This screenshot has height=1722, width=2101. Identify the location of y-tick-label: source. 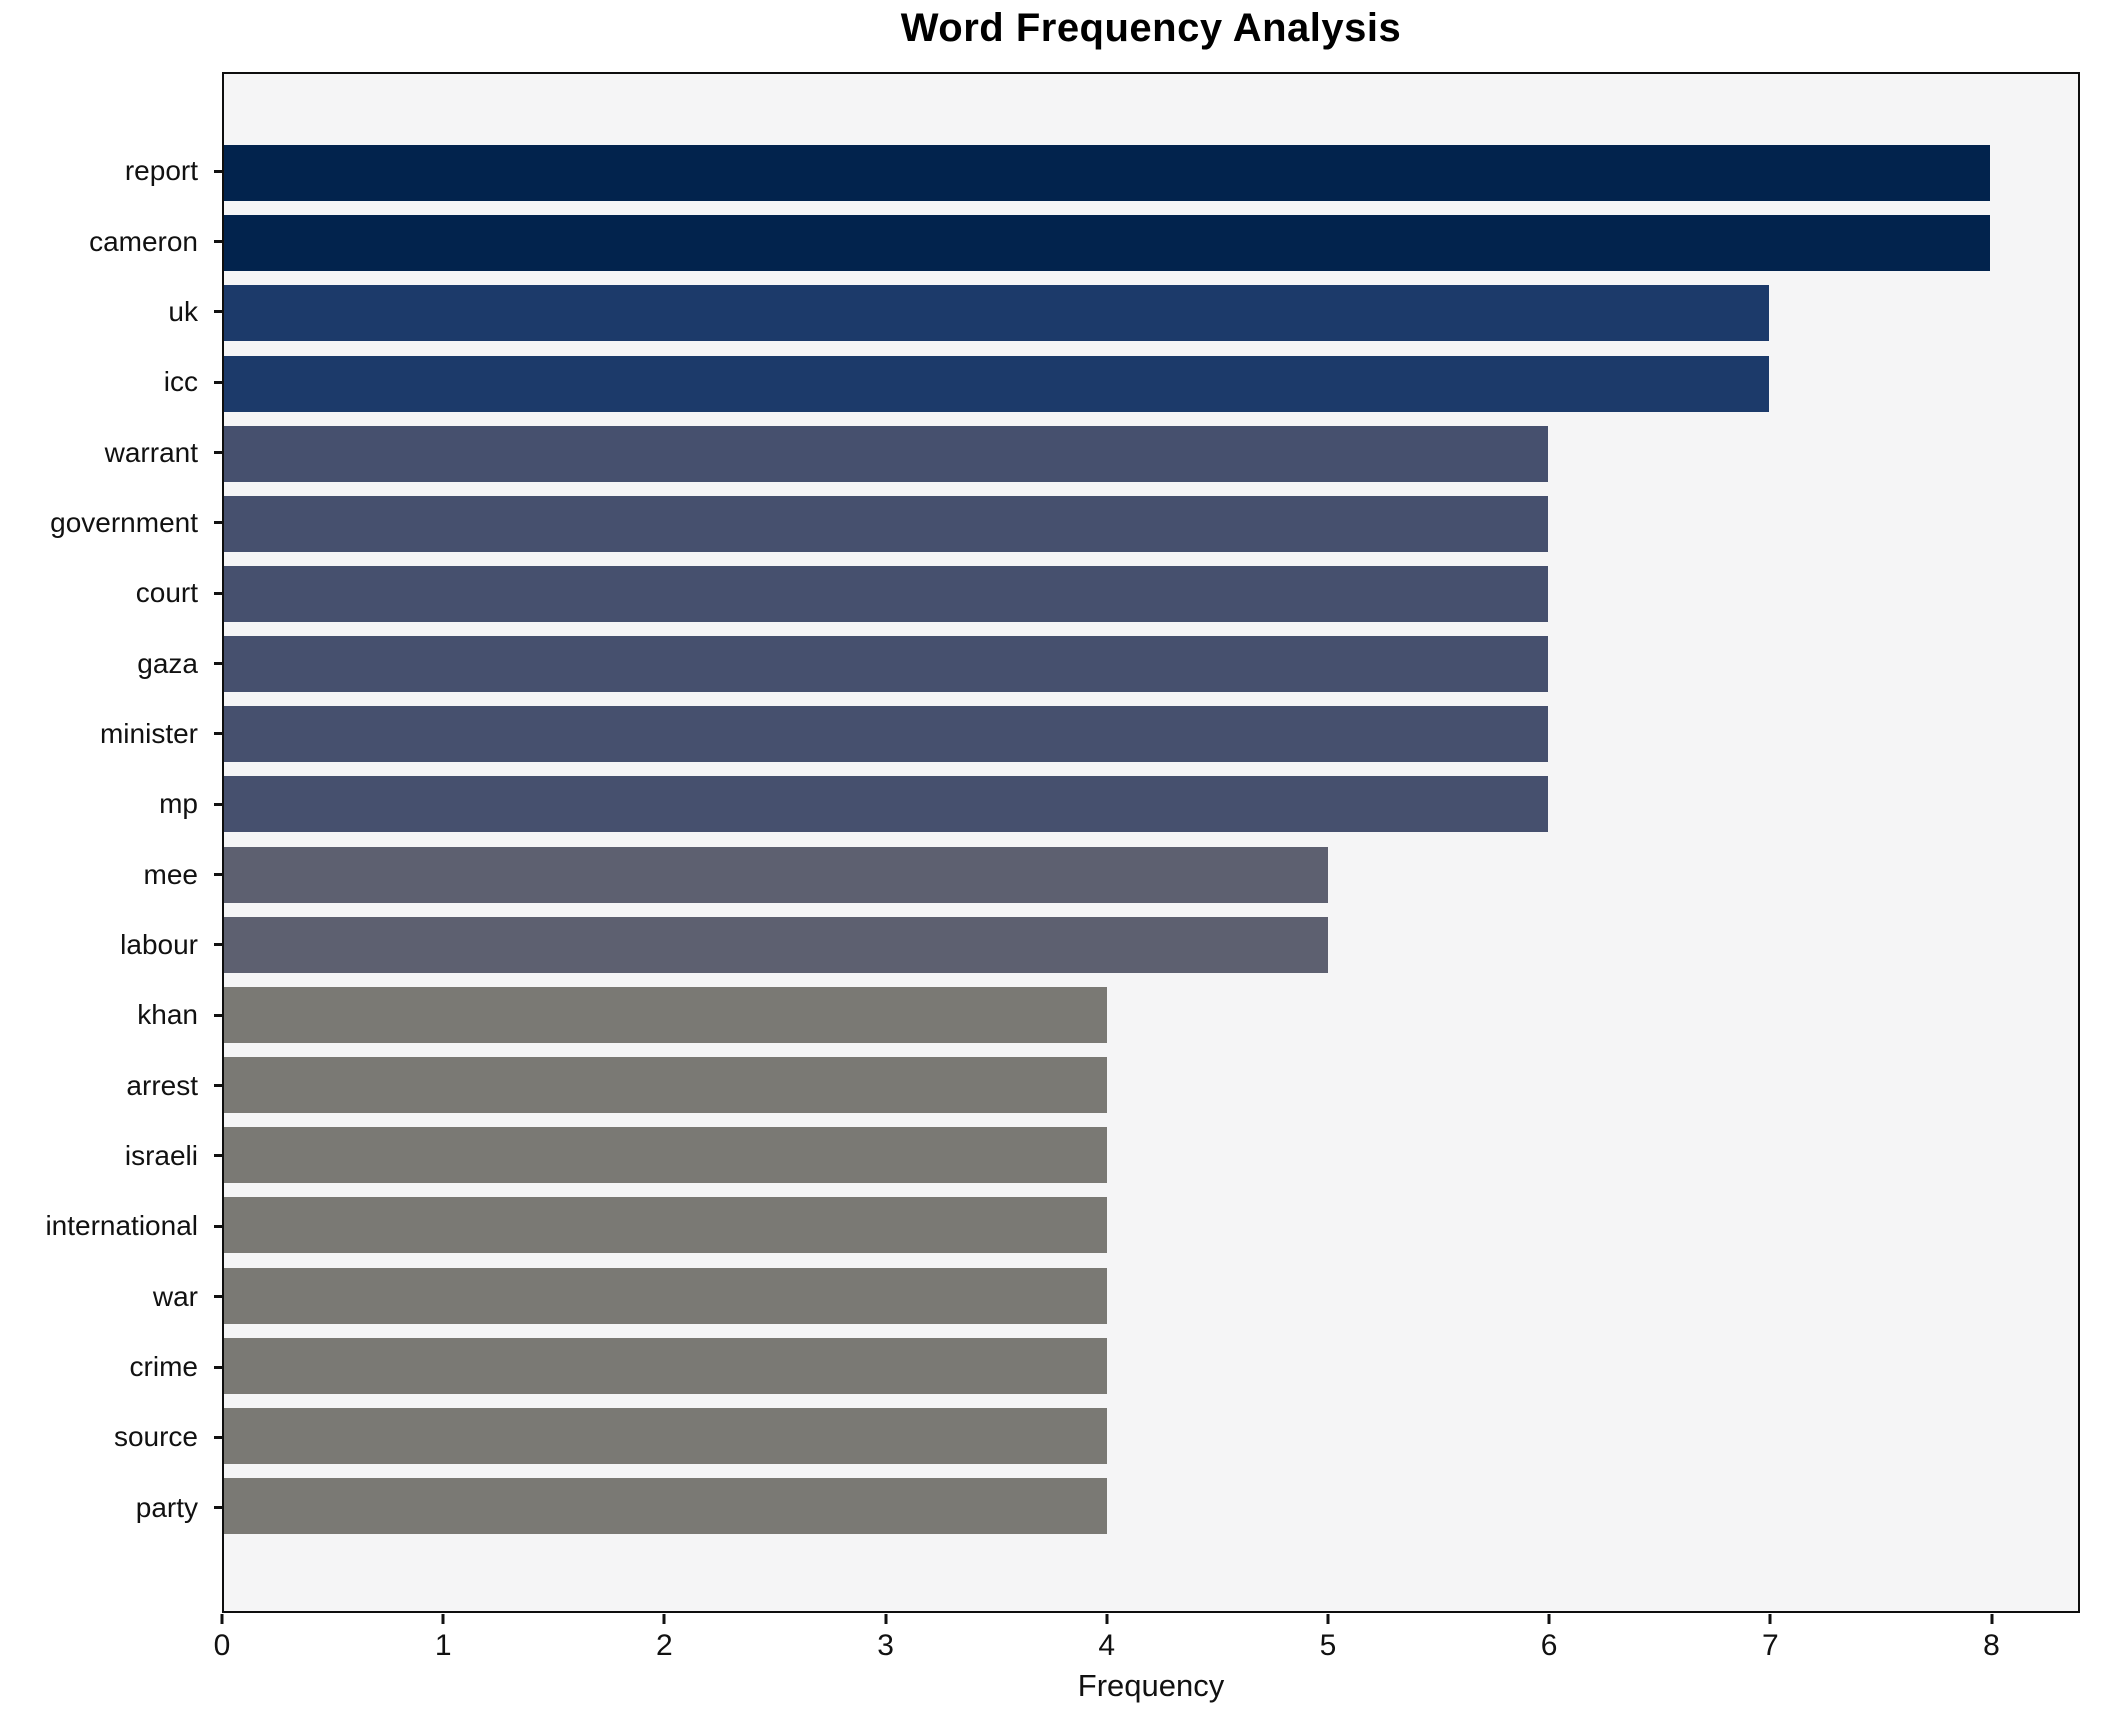
(155, 1437).